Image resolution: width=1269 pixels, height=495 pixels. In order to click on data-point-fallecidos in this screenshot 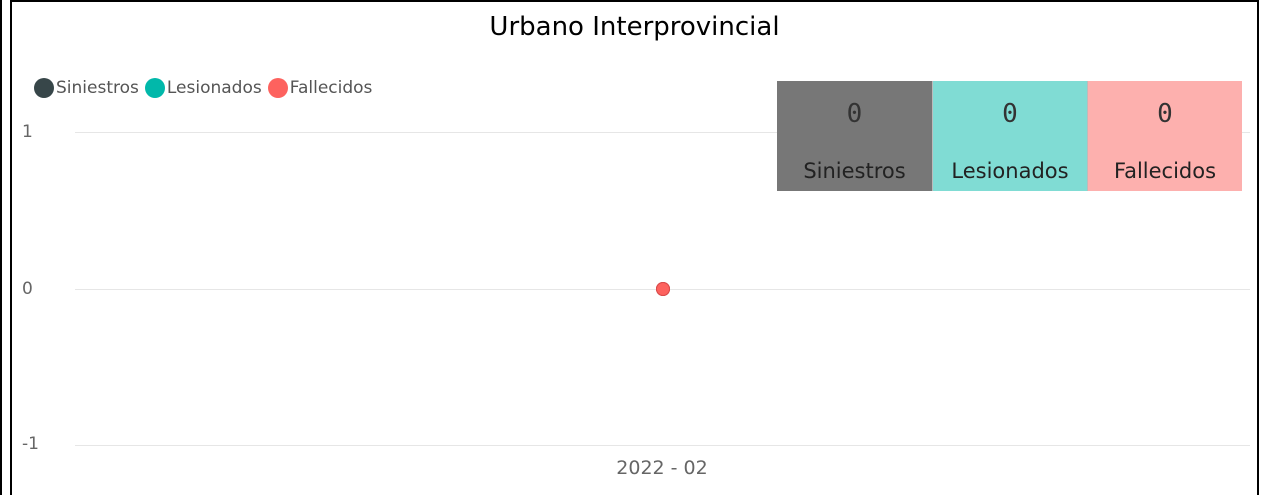, I will do `click(662, 288)`.